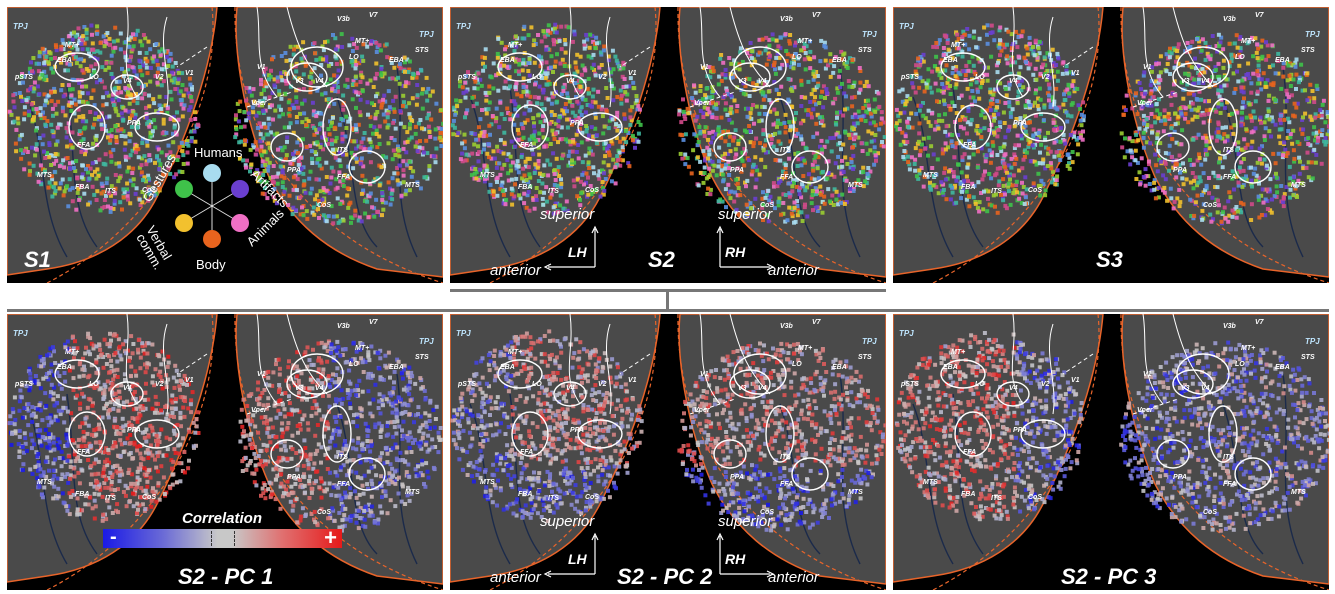  Describe the element at coordinates (212, 173) in the screenshot. I see `humans-dot` at that location.